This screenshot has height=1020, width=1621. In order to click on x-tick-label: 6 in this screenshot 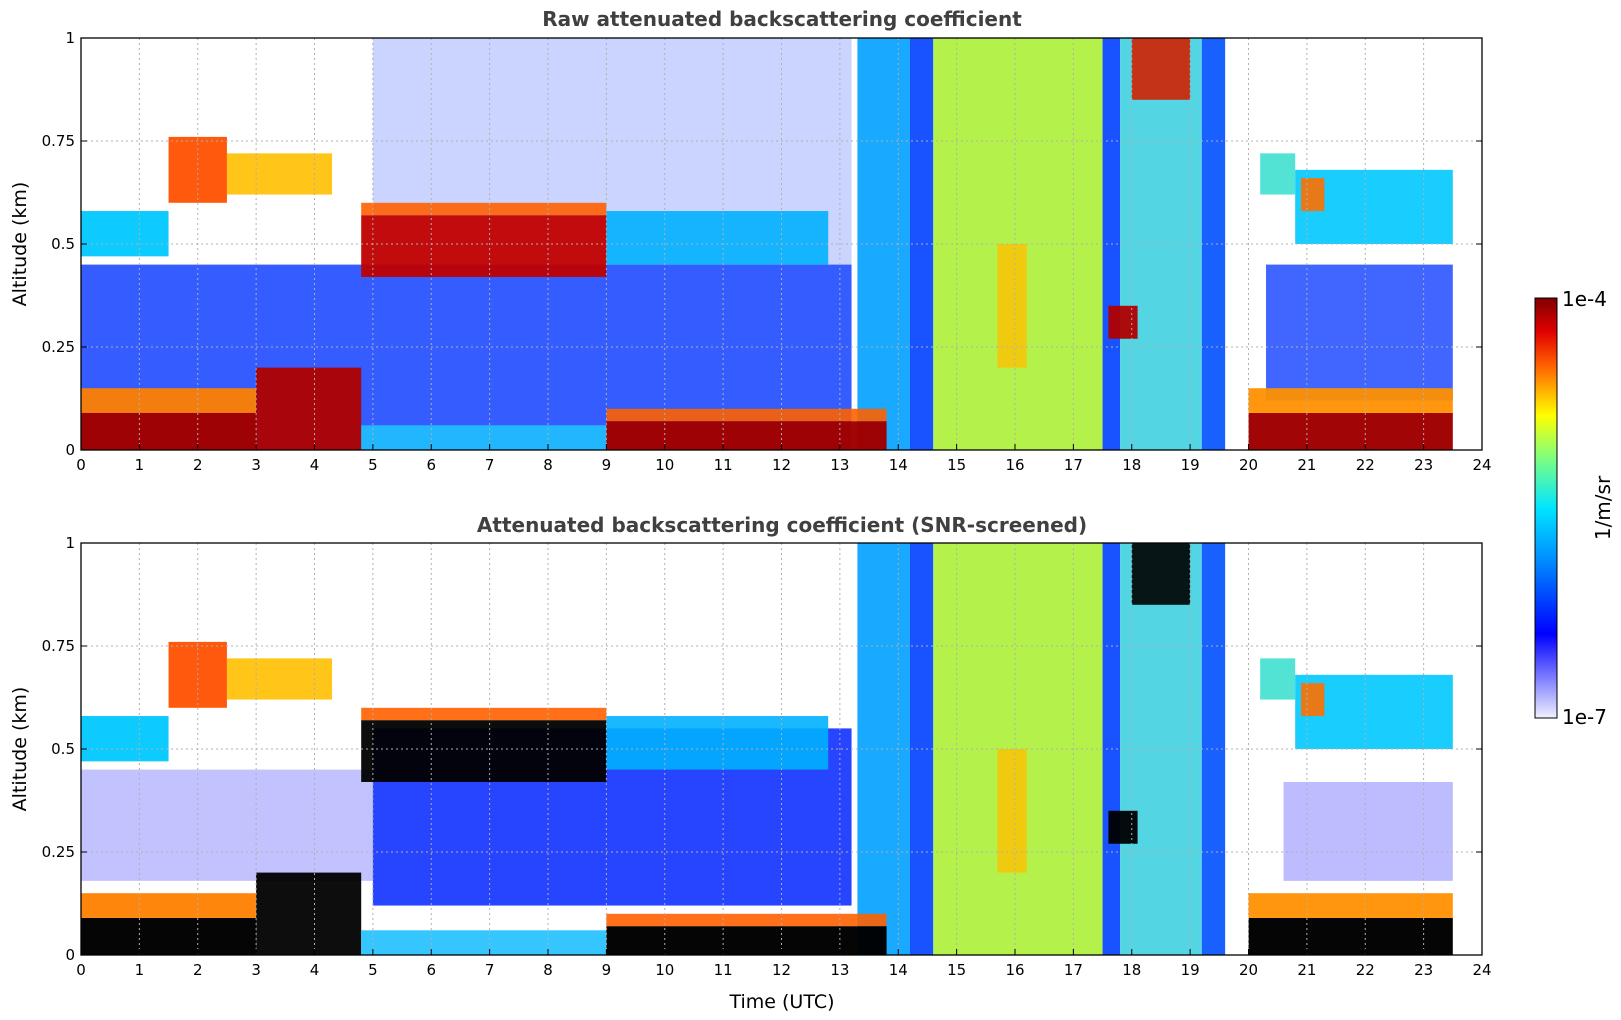, I will do `click(431, 465)`.